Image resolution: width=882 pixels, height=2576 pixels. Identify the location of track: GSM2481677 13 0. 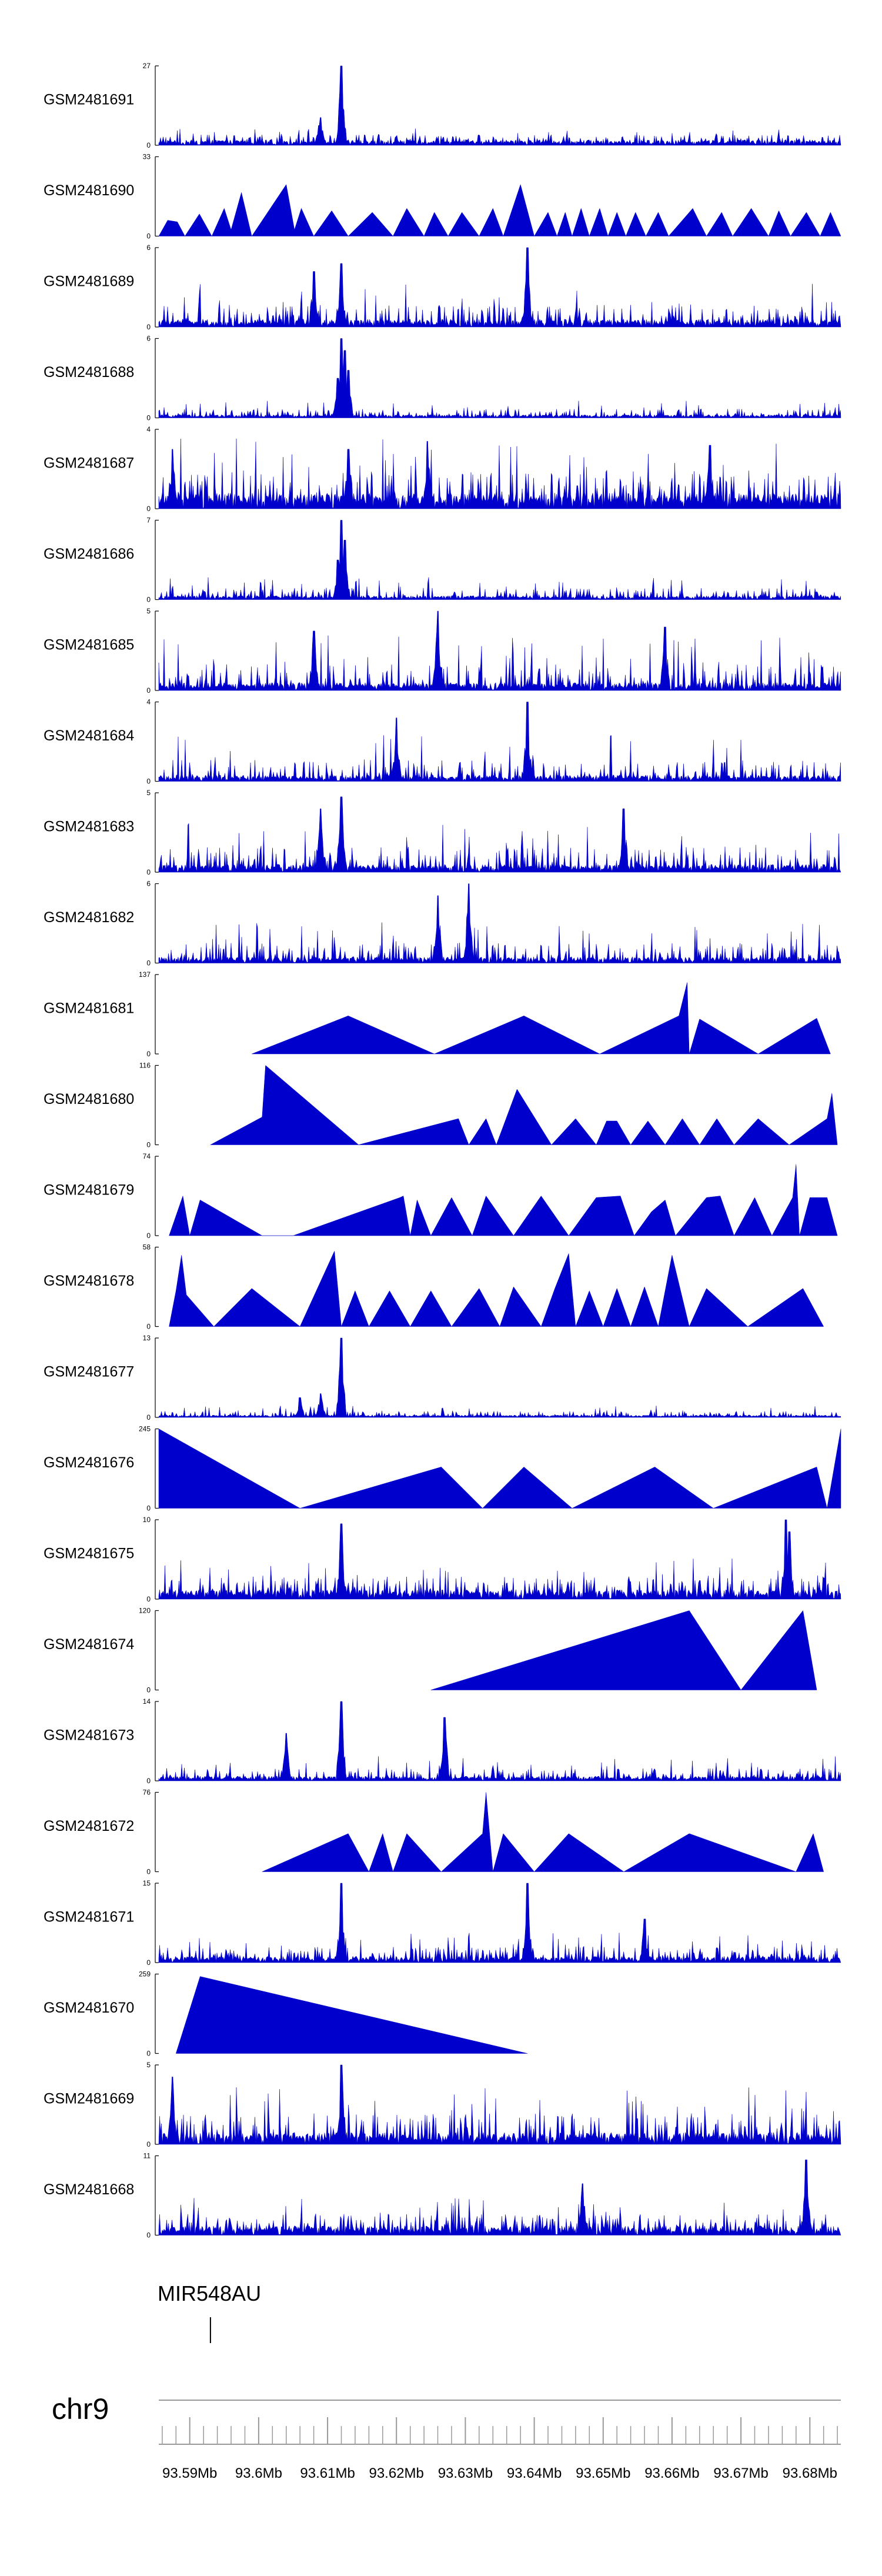
(442, 1378).